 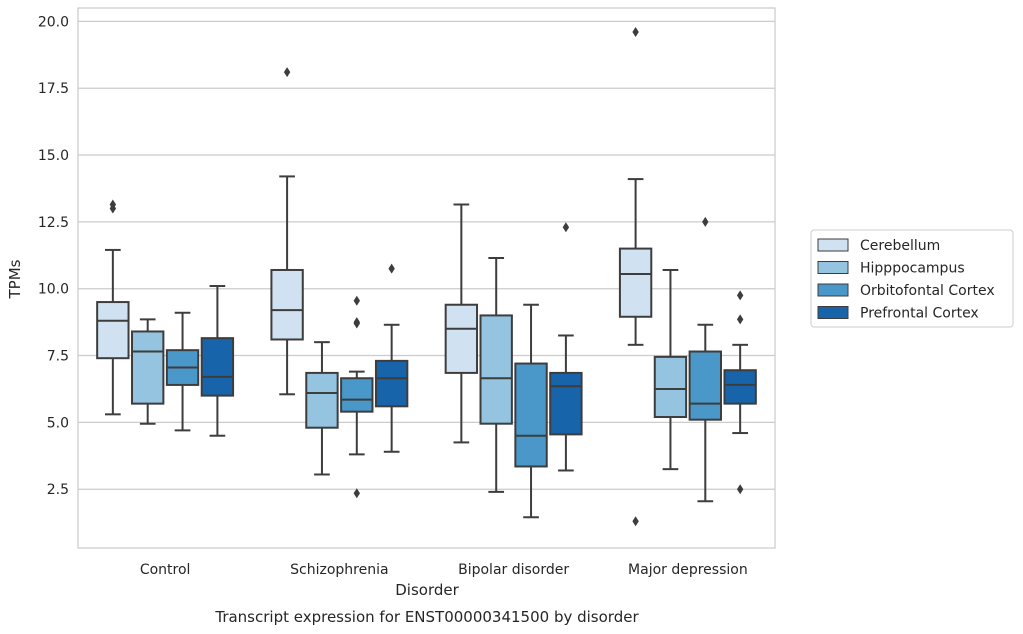 I want to click on y-tick-label: 15.0, so click(x=53, y=156).